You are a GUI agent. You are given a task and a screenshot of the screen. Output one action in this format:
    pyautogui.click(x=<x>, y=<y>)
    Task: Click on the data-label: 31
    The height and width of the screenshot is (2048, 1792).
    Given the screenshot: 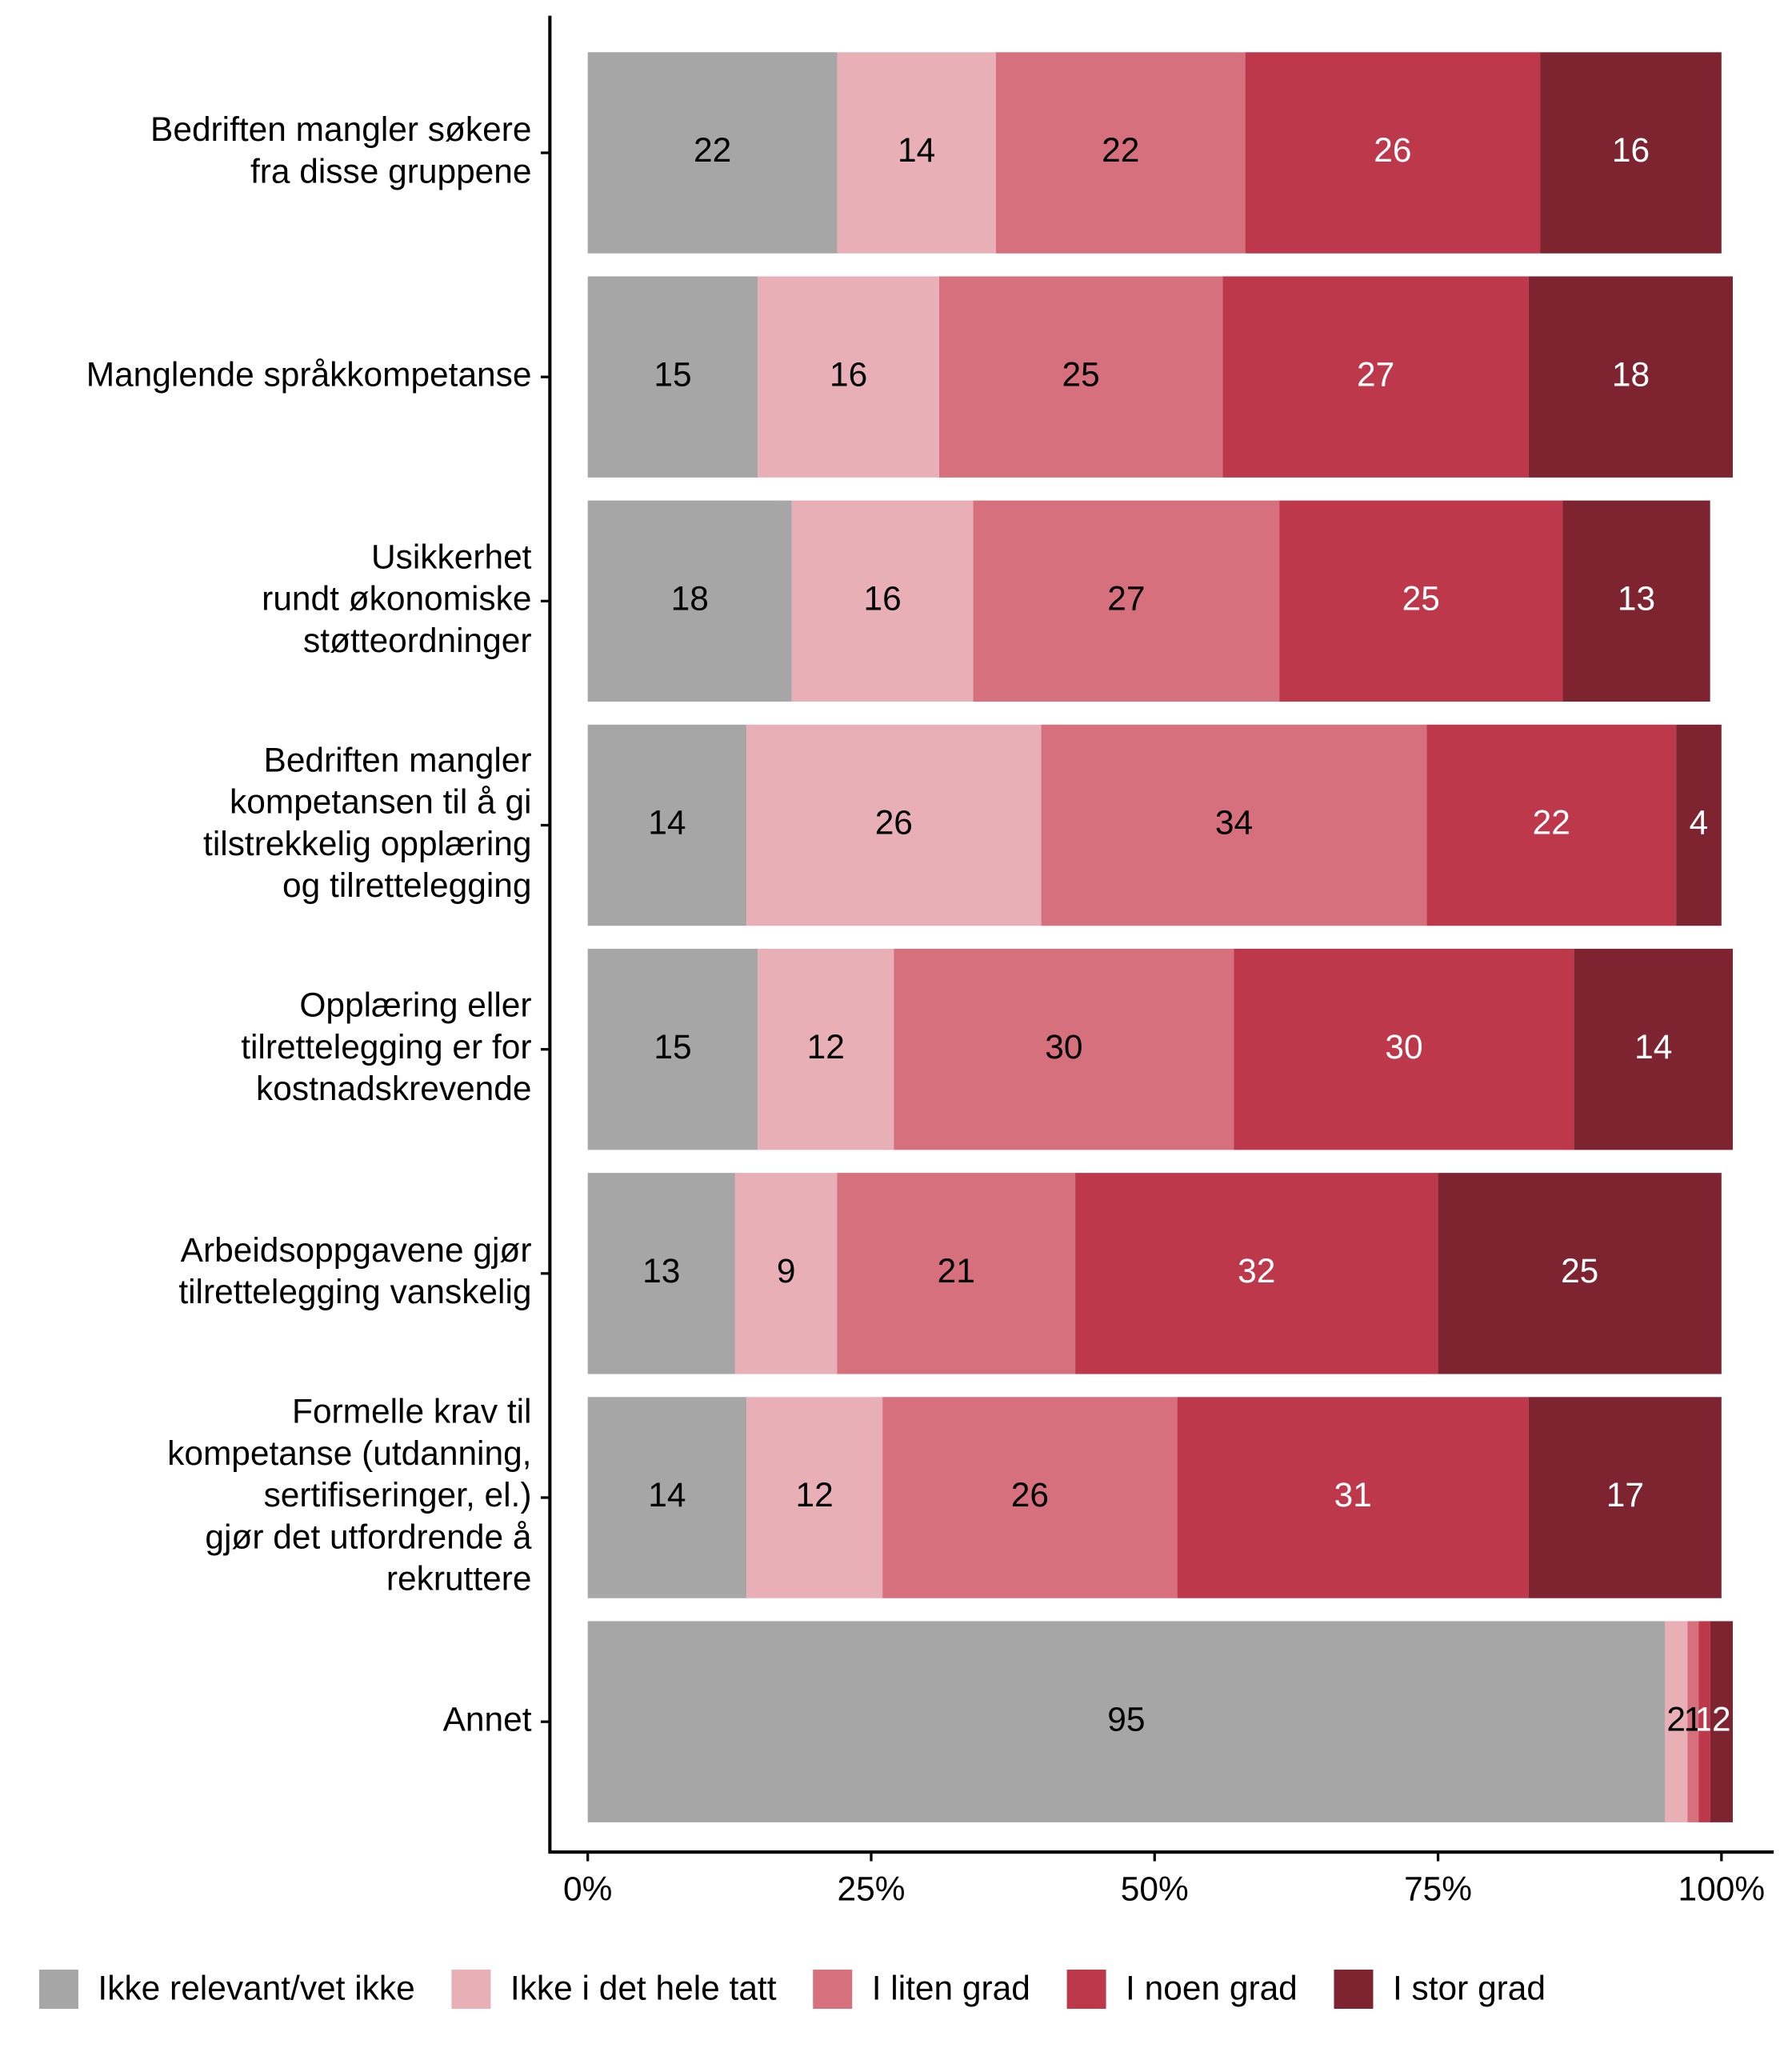 What is the action you would take?
    pyautogui.click(x=1353, y=1495)
    